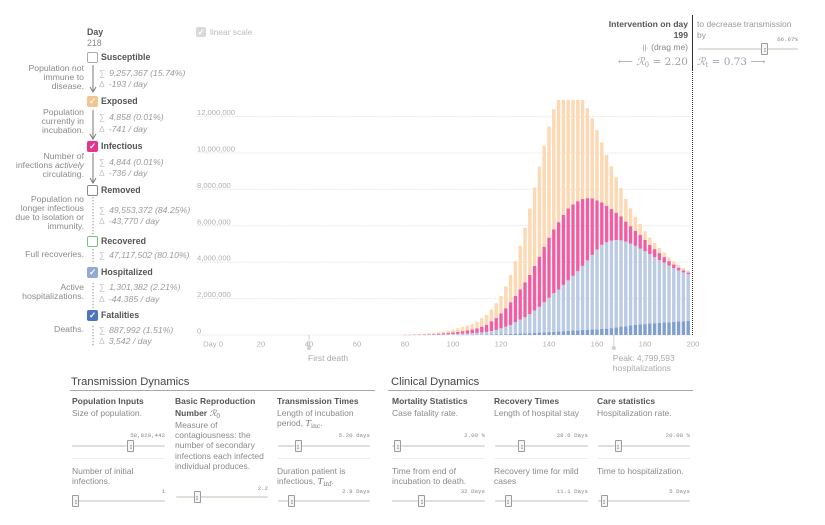  What do you see at coordinates (92, 272) in the screenshot?
I see `checkbox-hospitalized: ✓` at bounding box center [92, 272].